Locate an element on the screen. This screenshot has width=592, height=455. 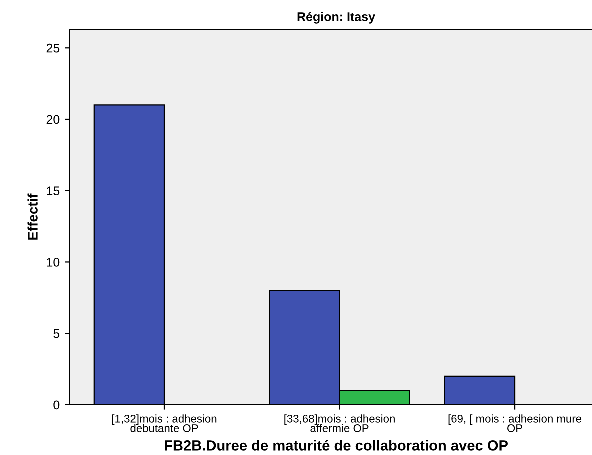
y-tick-label: 20 is located at coordinates (53, 119).